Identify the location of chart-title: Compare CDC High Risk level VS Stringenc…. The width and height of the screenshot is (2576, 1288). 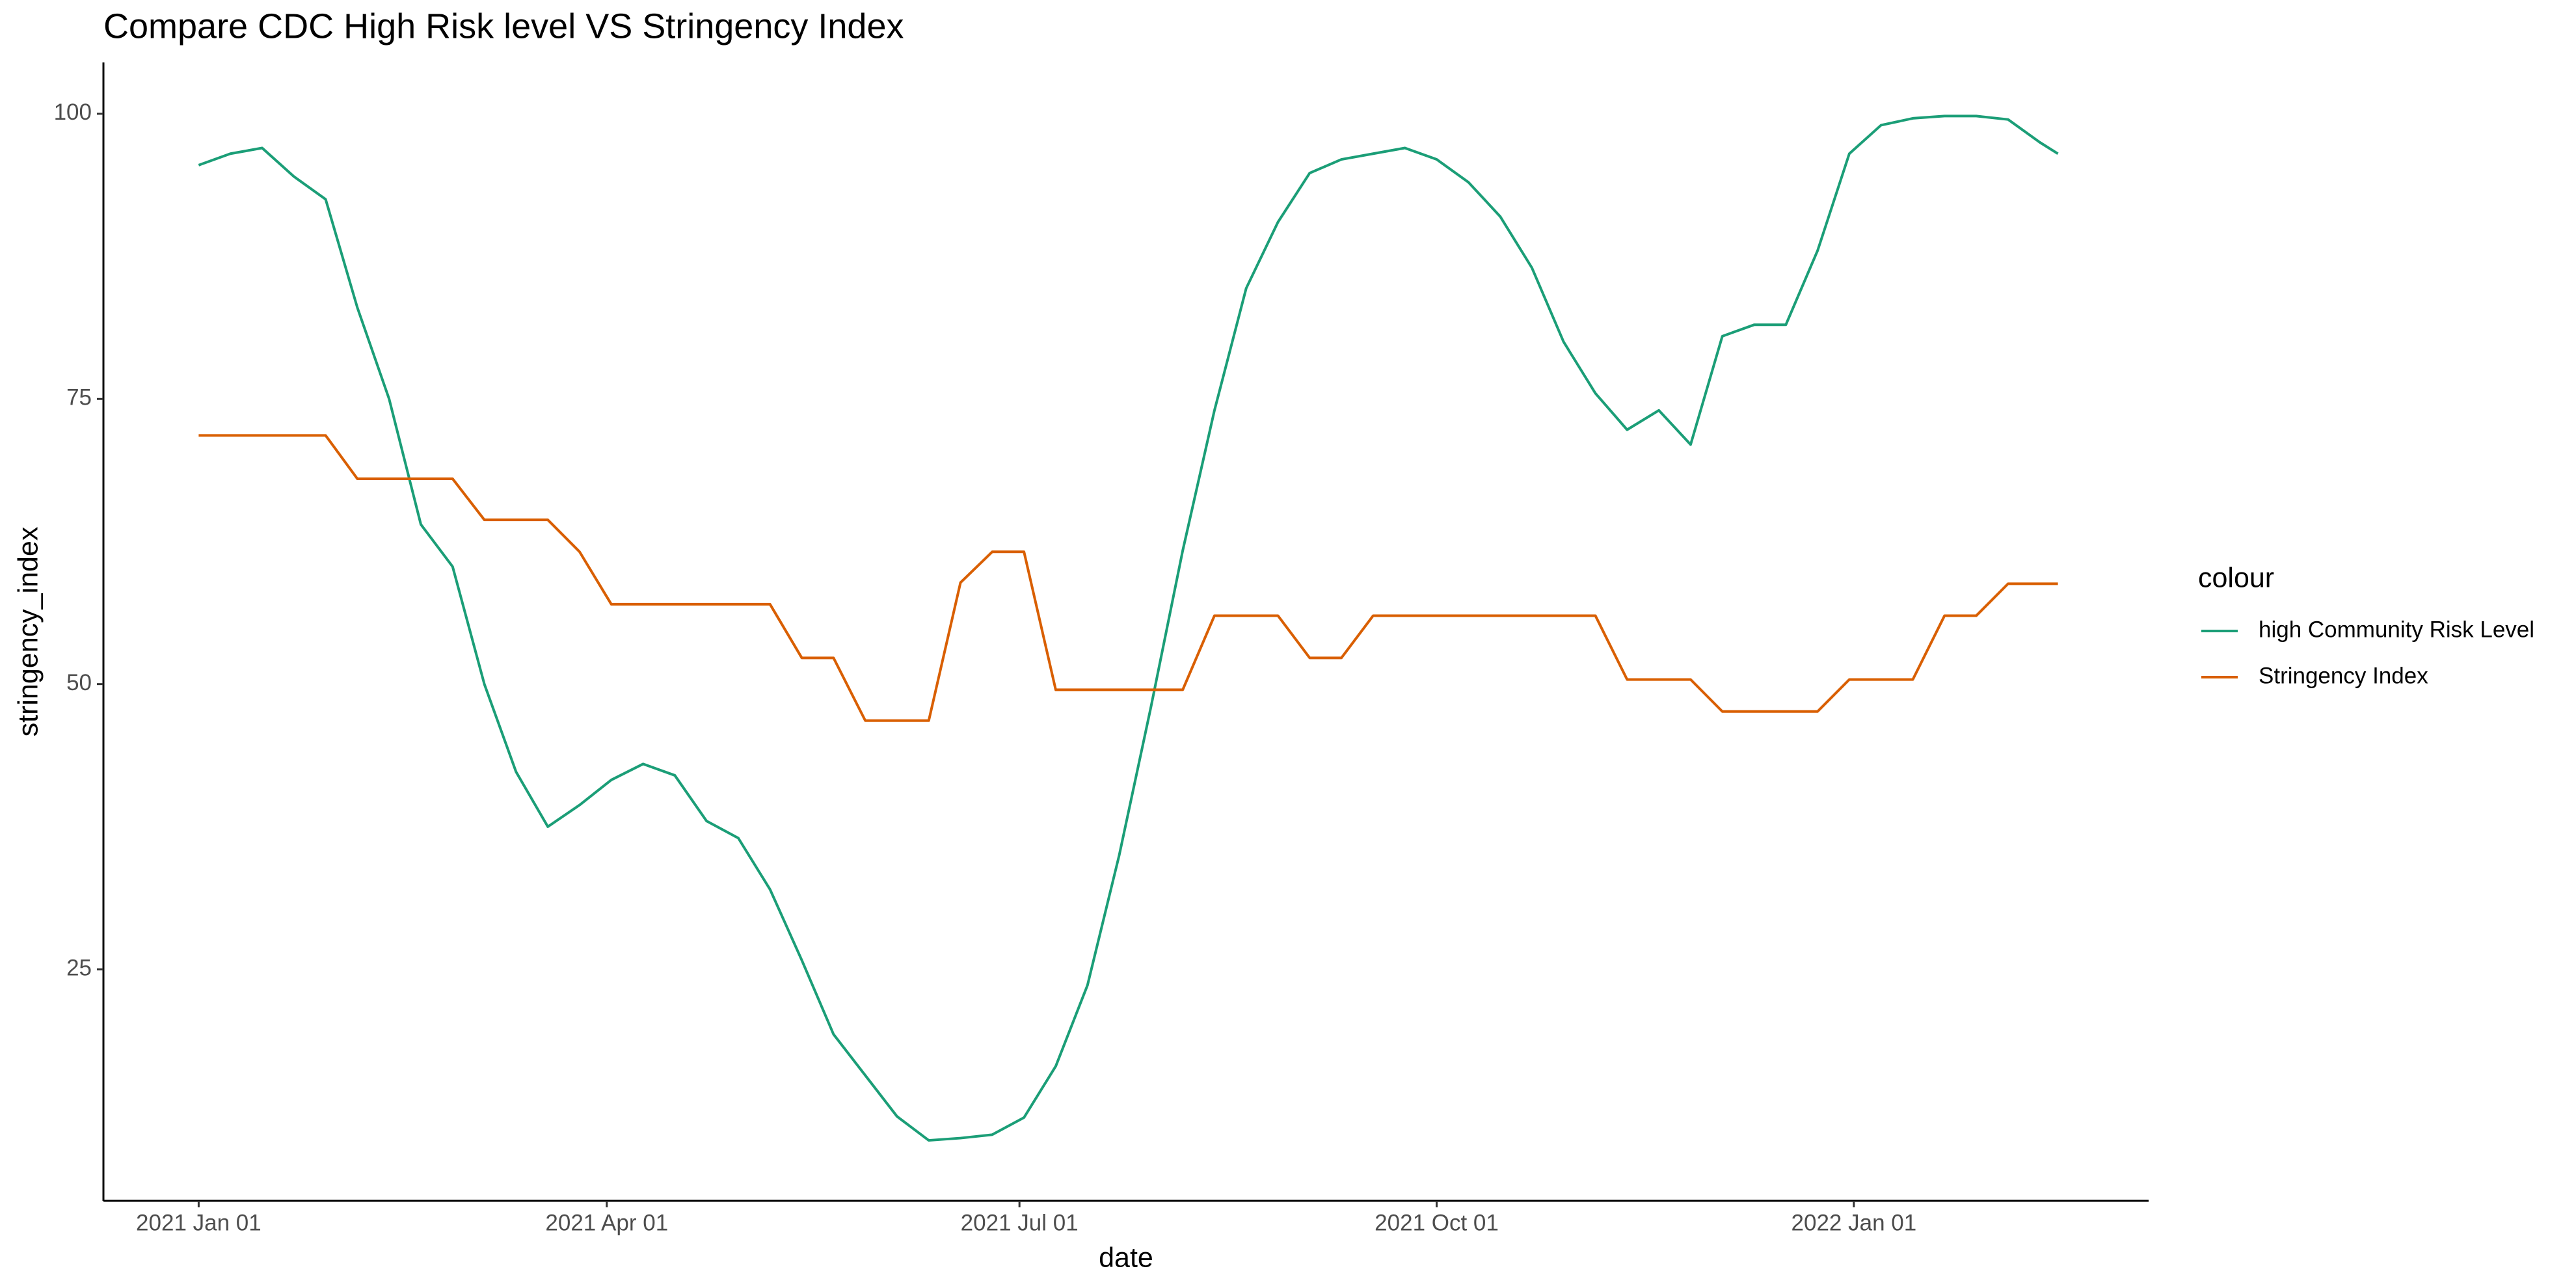
(503, 26).